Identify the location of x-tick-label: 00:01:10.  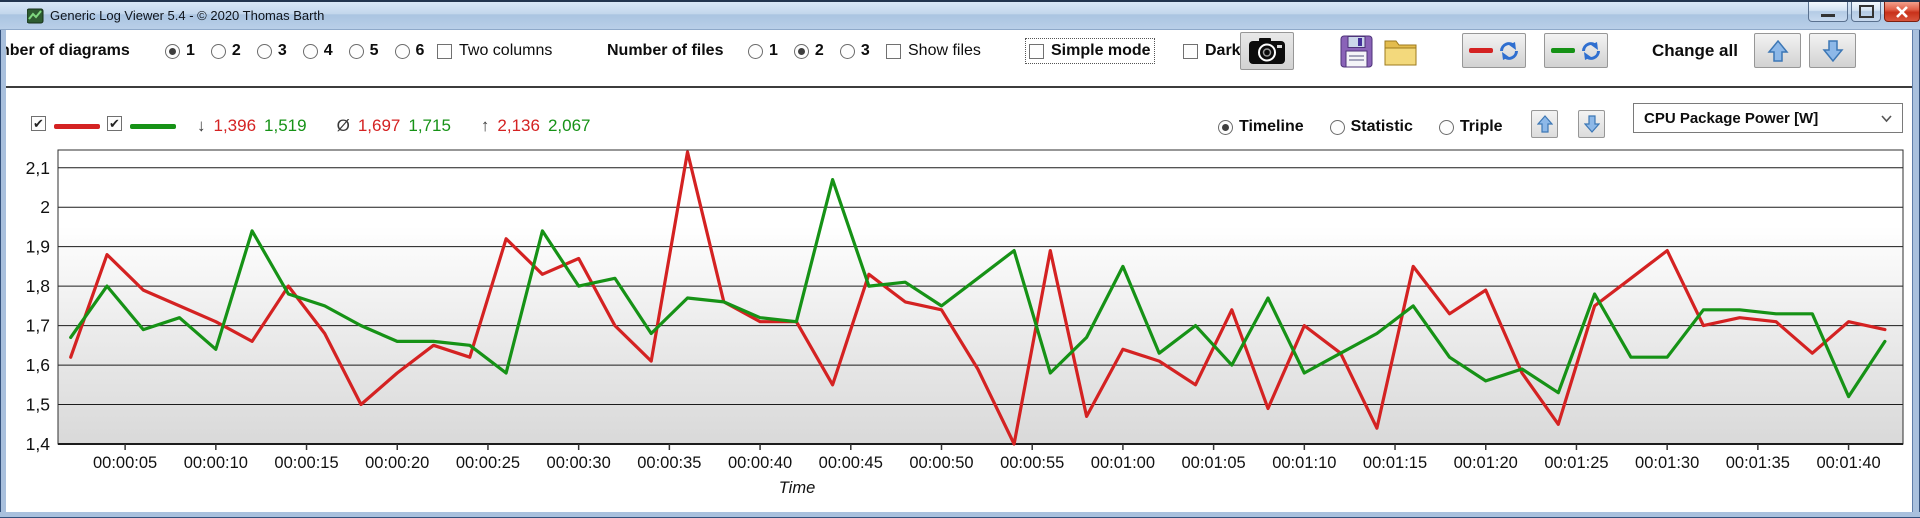
(1304, 463).